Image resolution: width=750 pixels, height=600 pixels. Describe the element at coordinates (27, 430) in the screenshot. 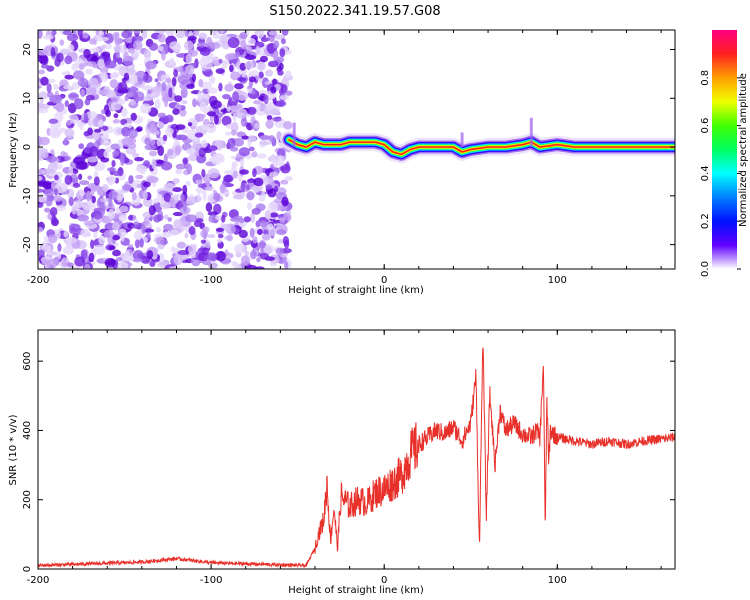

I see `snr-y-tick-label: 400` at that location.